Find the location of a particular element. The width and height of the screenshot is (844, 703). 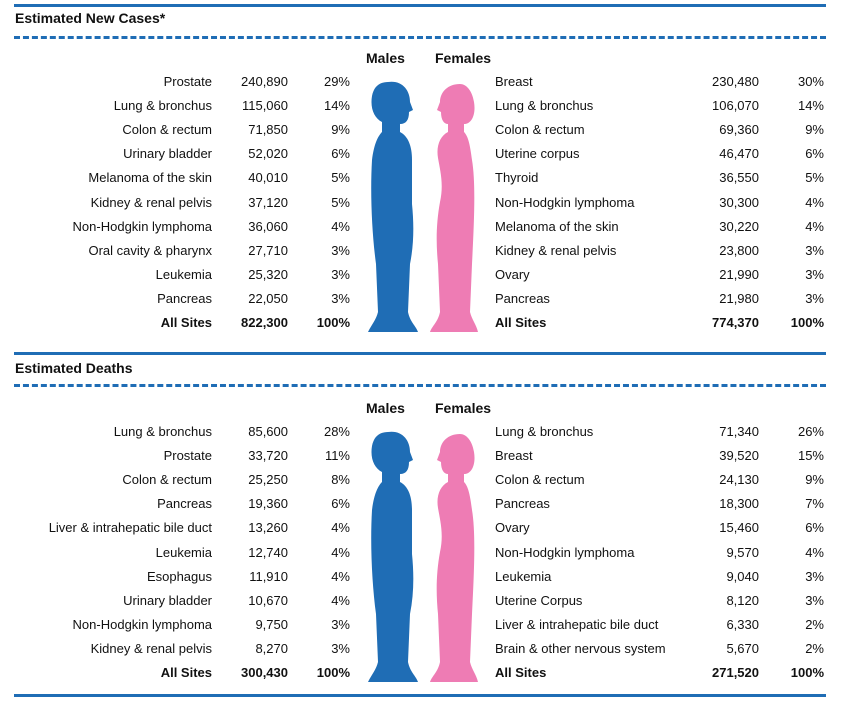

male-site: Colon & rectum is located at coordinates (167, 480).